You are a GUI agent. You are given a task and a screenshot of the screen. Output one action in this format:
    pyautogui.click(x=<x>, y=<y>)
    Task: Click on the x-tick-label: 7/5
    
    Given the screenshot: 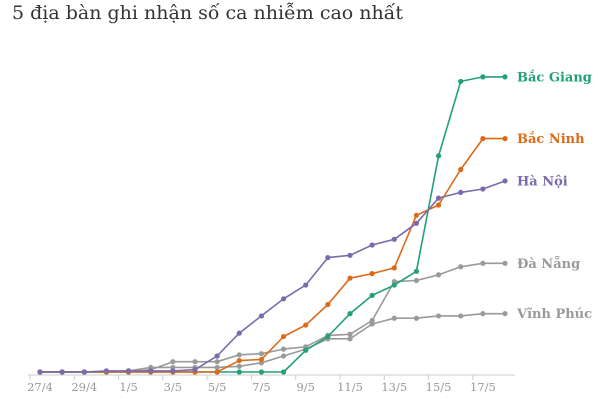 What is the action you would take?
    pyautogui.click(x=261, y=387)
    